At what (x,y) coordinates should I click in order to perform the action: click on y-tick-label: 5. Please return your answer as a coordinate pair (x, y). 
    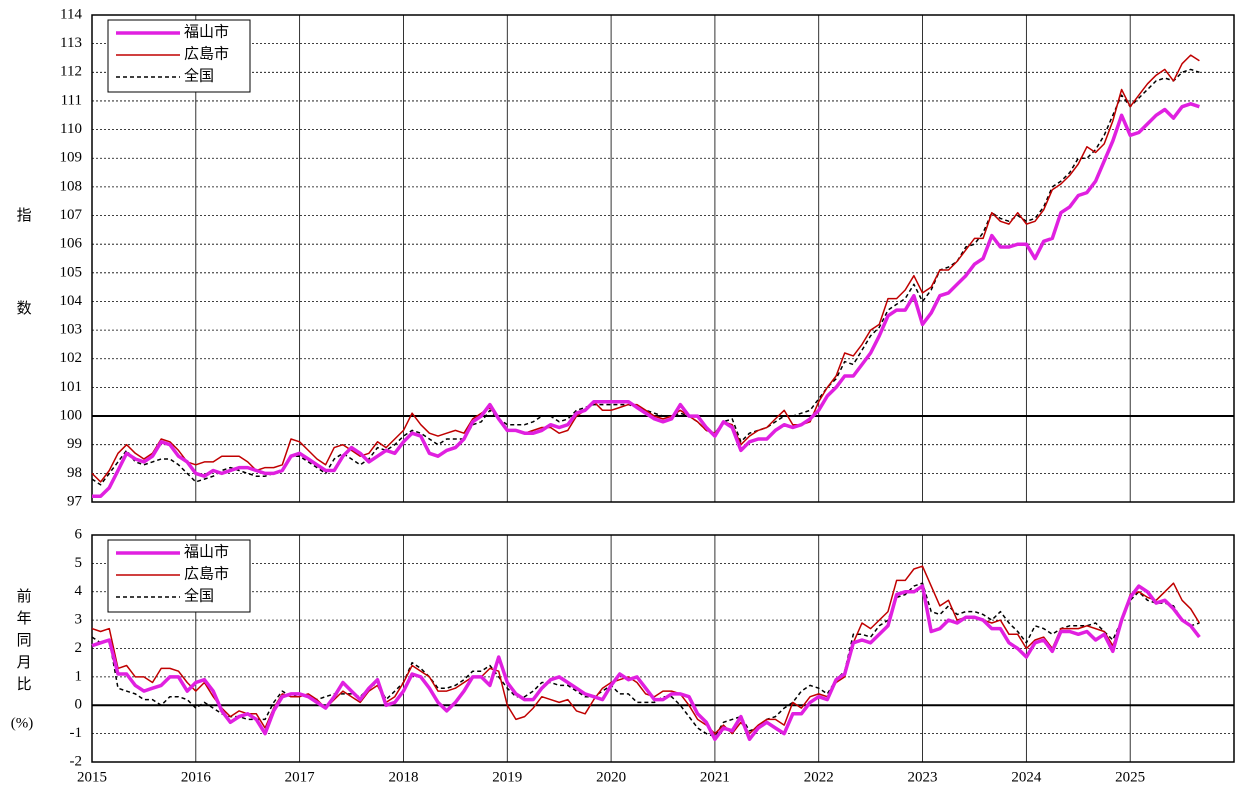
    Looking at the image, I should click on (79, 563).